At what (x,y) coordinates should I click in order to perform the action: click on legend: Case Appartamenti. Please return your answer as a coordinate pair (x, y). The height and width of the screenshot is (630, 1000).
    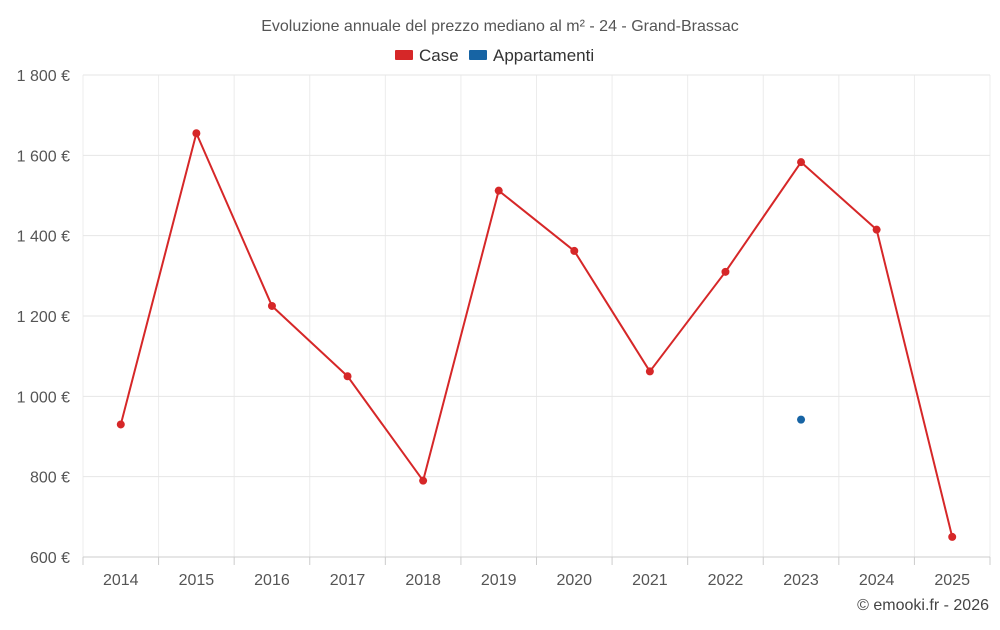
    Looking at the image, I should click on (494, 55).